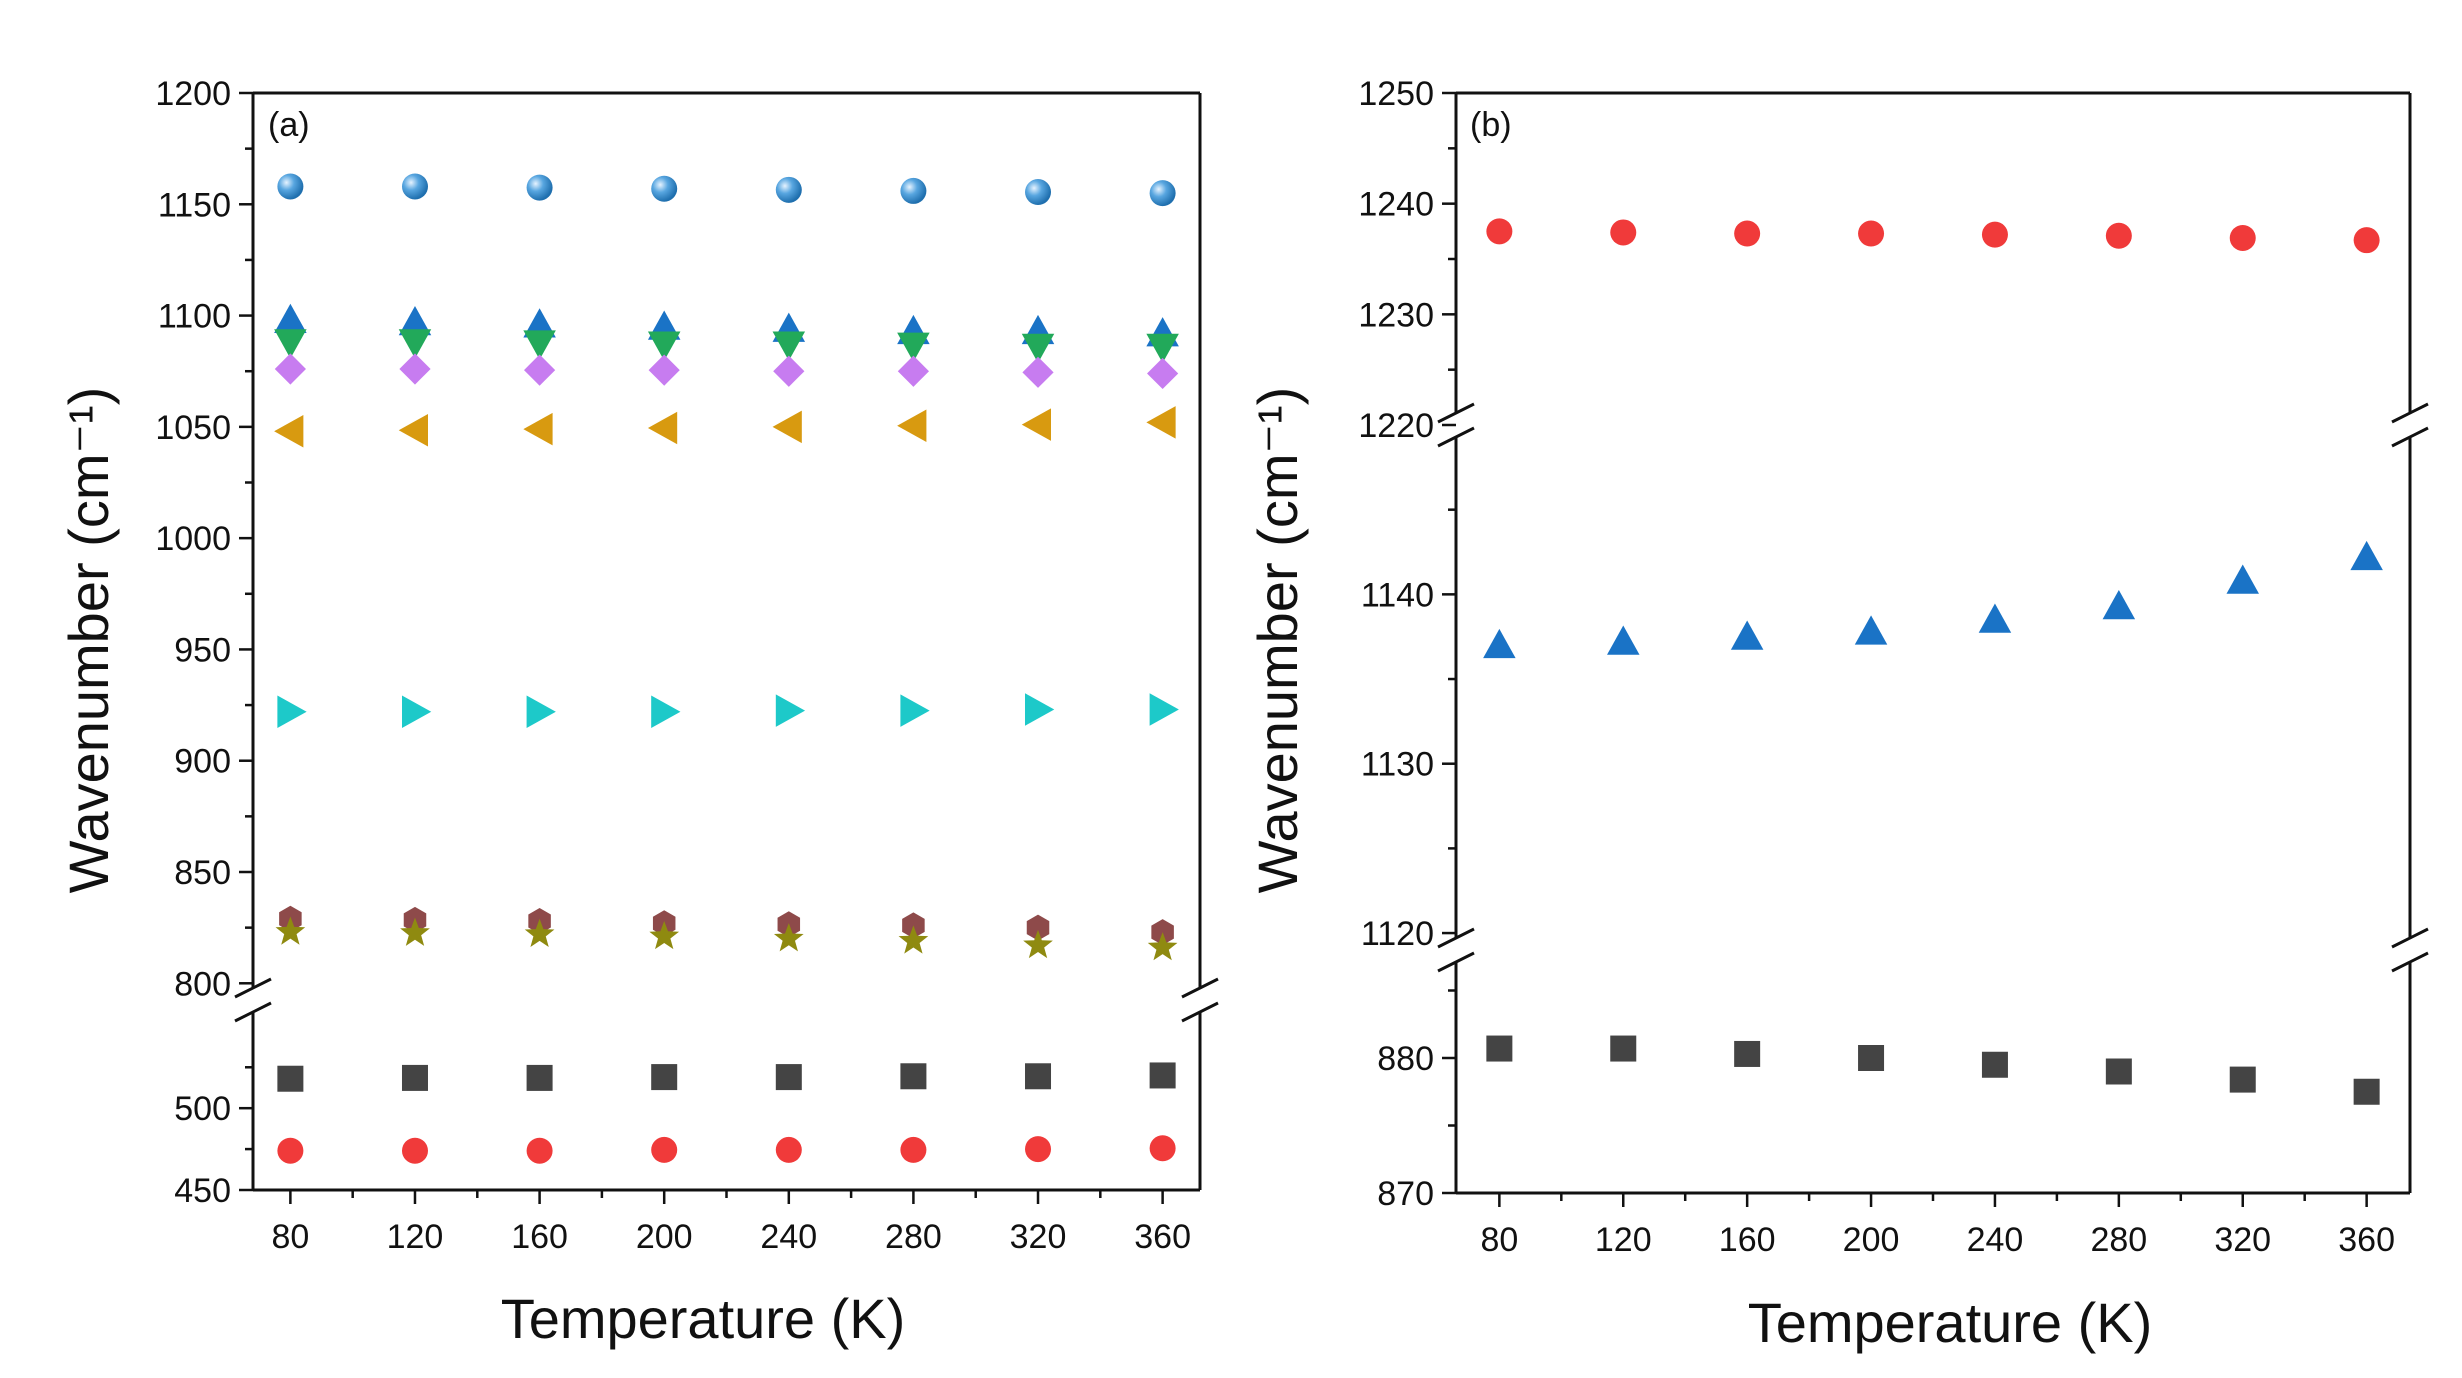 The image size is (2462, 1378). I want to click on panel-b-xlabel: Temperature (K), so click(1950, 1322).